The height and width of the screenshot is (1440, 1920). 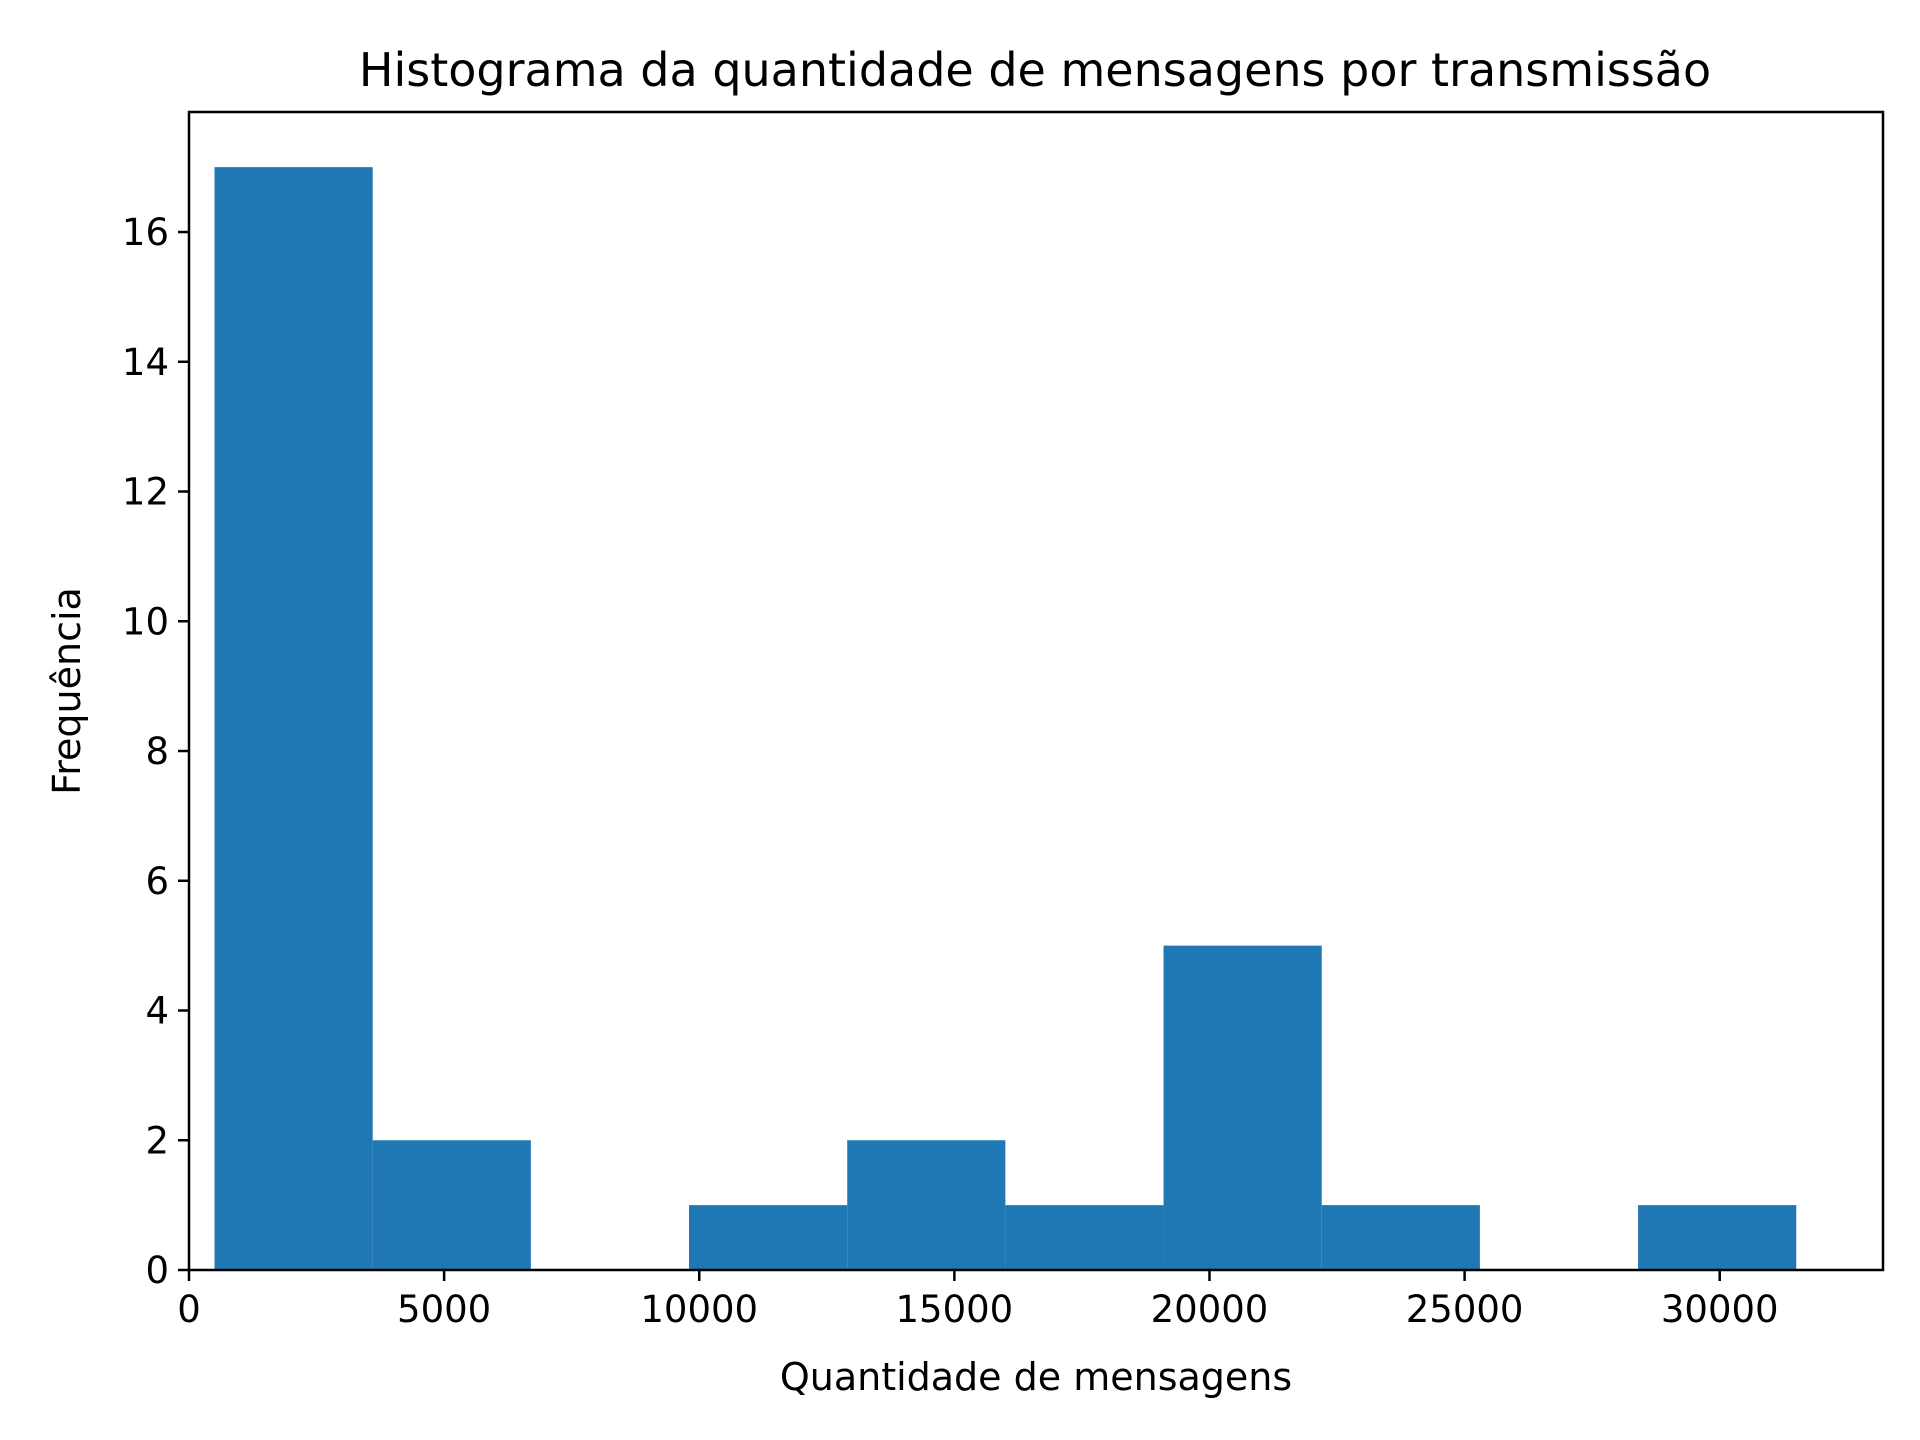 I want to click on y-axis-label: Frequência, so click(x=67, y=691).